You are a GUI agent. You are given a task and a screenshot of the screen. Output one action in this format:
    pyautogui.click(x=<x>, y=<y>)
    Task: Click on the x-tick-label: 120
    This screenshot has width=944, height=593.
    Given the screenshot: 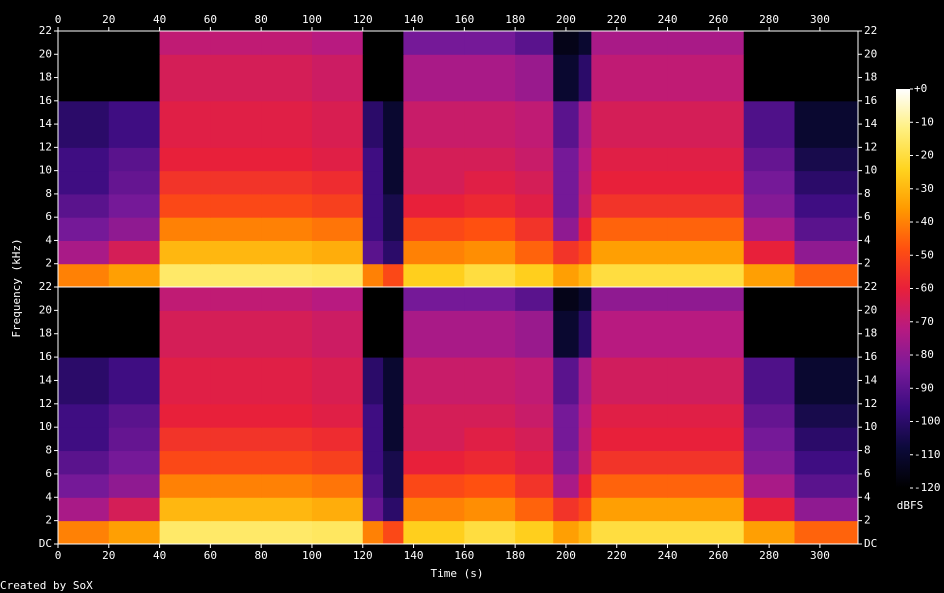 What is the action you would take?
    pyautogui.click(x=363, y=555)
    